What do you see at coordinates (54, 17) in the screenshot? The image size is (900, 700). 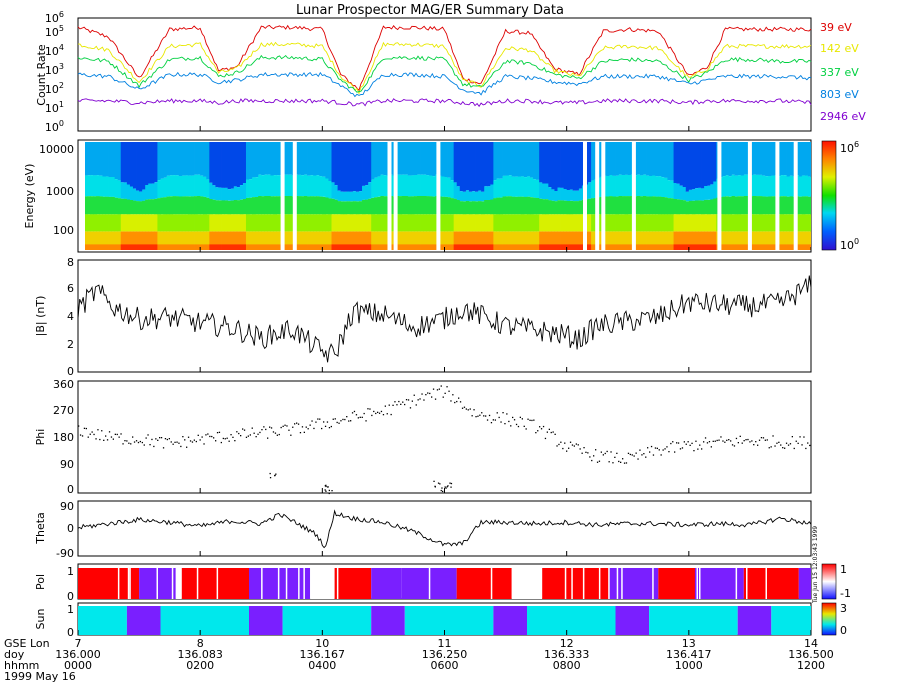 I see `count-tick-6: 106` at bounding box center [54, 17].